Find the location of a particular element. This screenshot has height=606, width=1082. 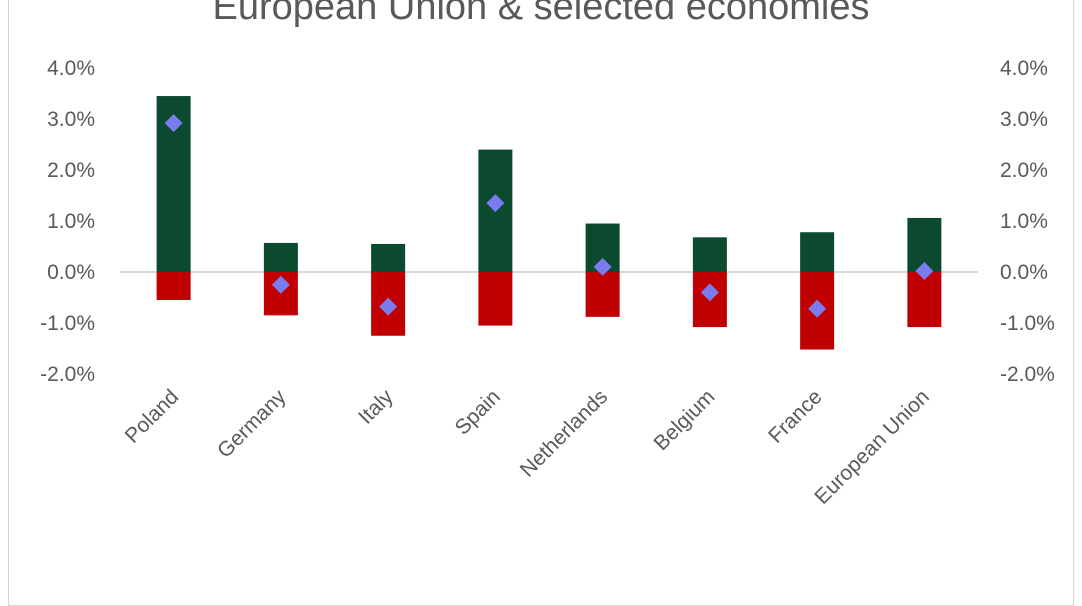

positive-bar-italy is located at coordinates (388, 257).